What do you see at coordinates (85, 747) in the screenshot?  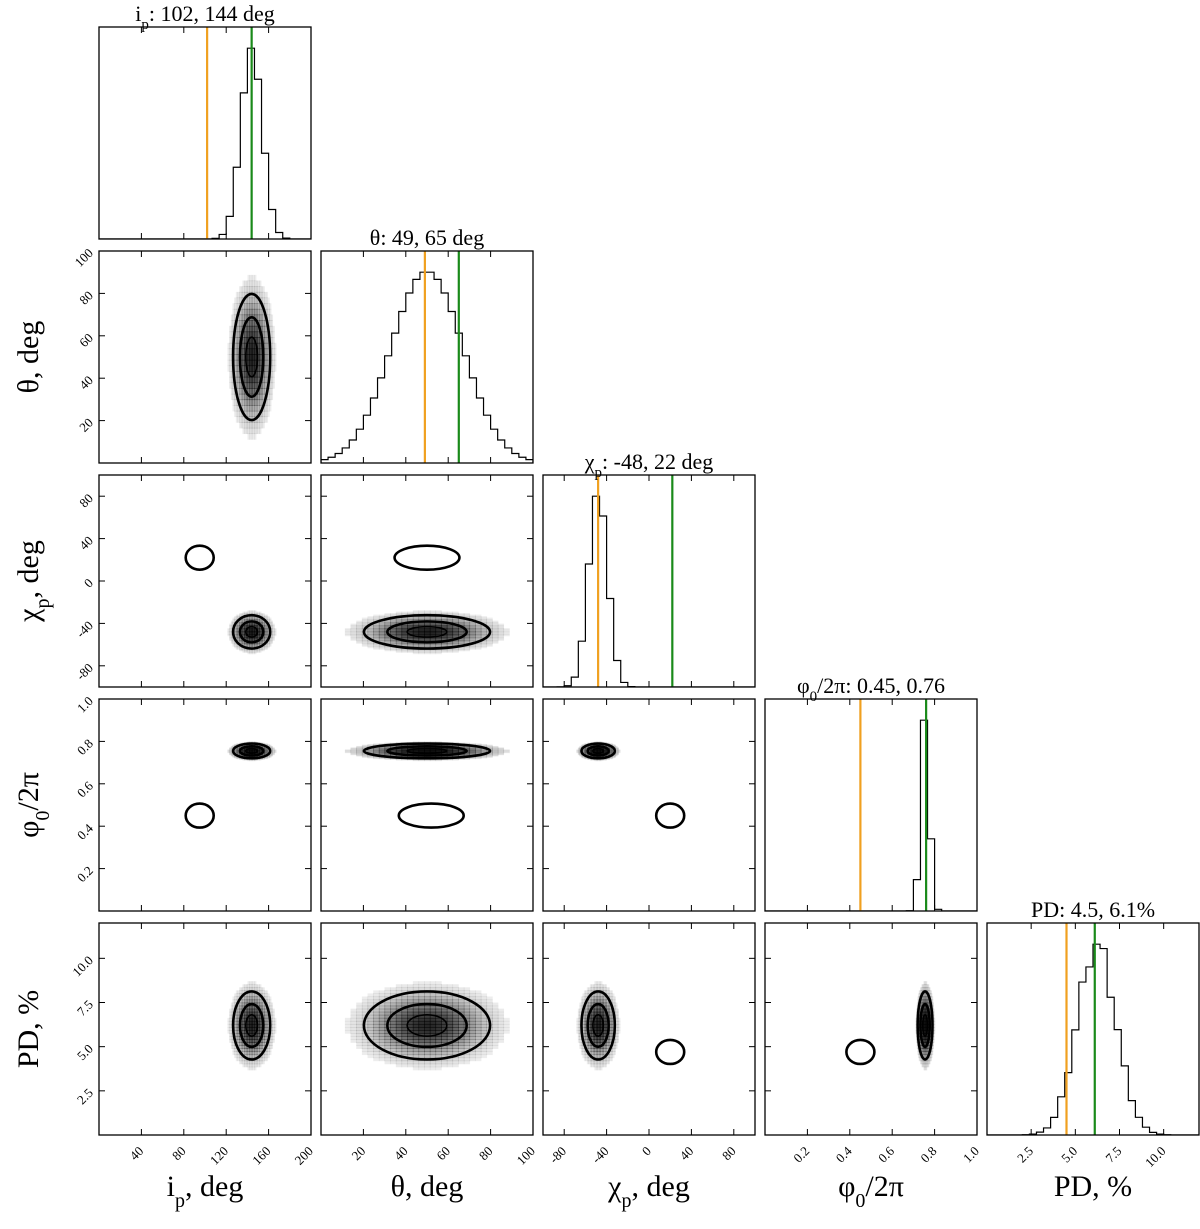 I see `y-tick-label: 0.8` at bounding box center [85, 747].